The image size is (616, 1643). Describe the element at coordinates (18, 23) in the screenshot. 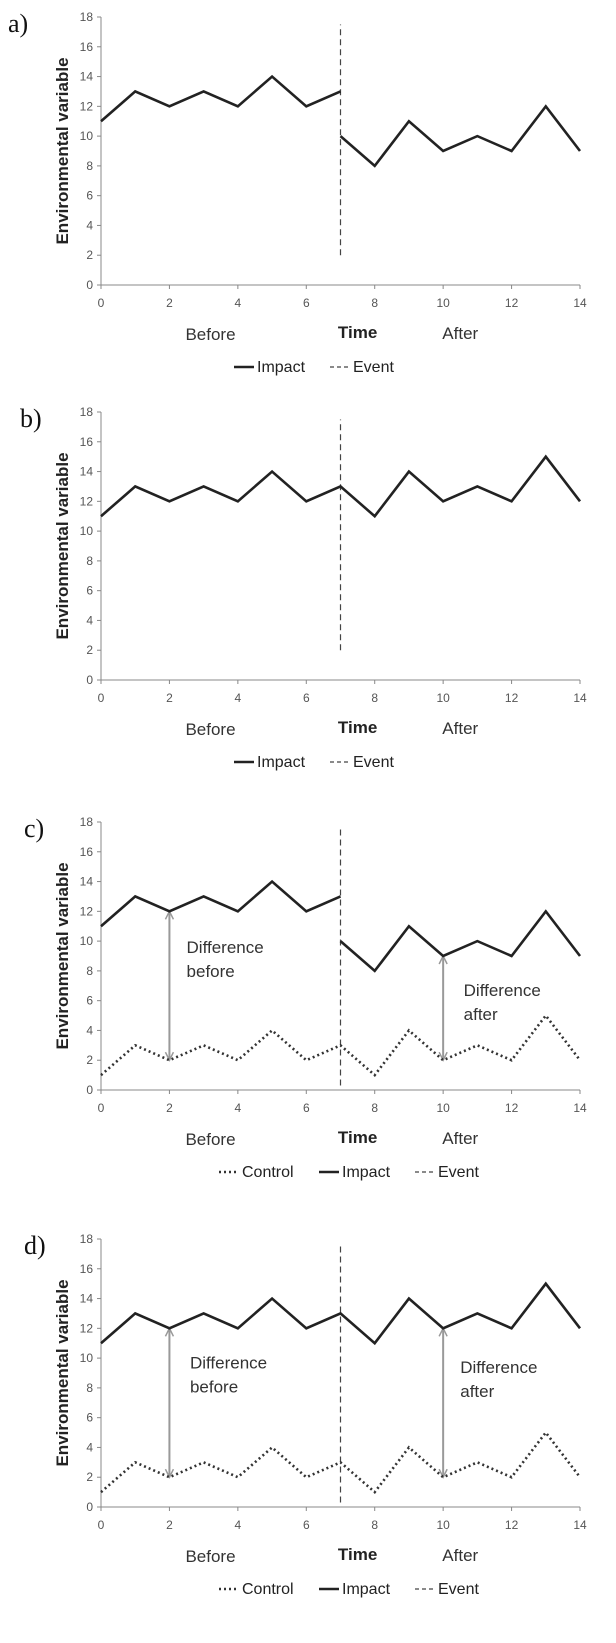

I see `panel-label: a)` at that location.